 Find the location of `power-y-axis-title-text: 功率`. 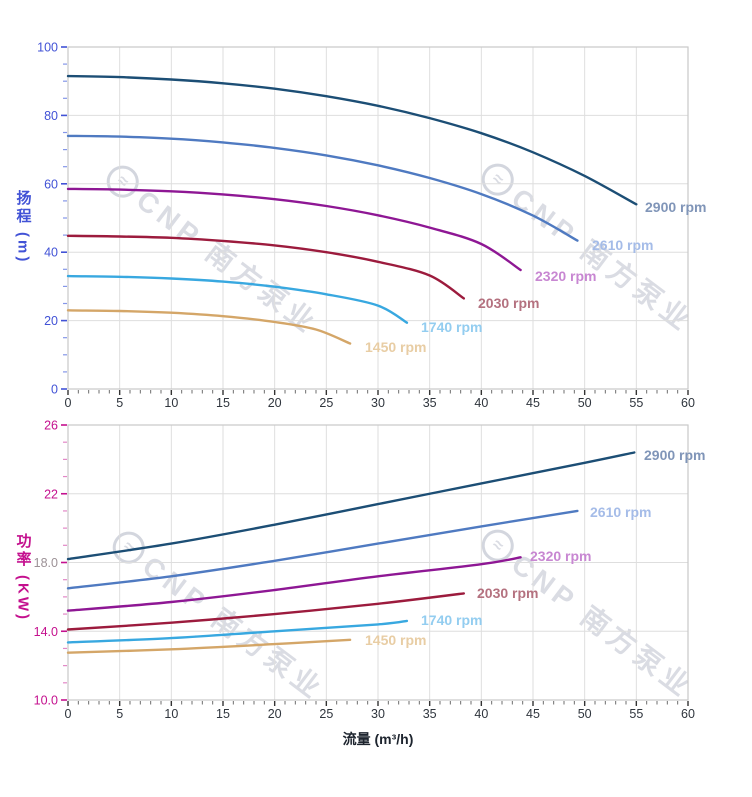

power-y-axis-title-text: 功率 is located at coordinates (23, 551).